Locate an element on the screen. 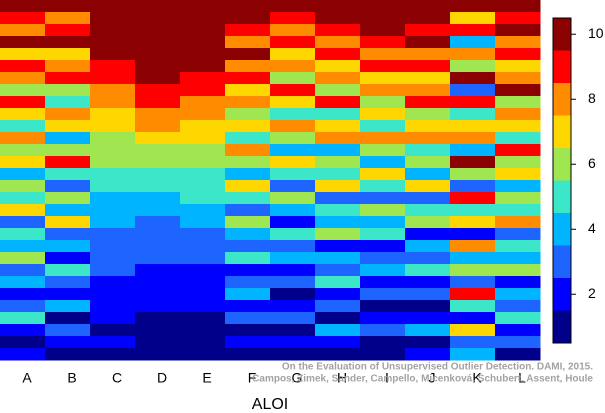 This screenshot has height=413, width=605. x-tick-label: E is located at coordinates (206, 378).